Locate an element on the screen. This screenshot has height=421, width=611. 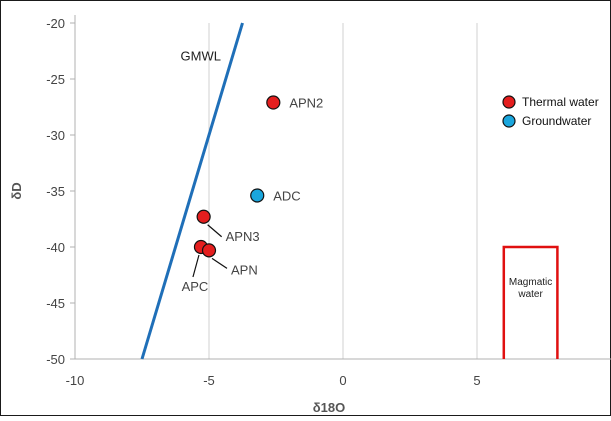
data-point-apn is located at coordinates (209, 250).